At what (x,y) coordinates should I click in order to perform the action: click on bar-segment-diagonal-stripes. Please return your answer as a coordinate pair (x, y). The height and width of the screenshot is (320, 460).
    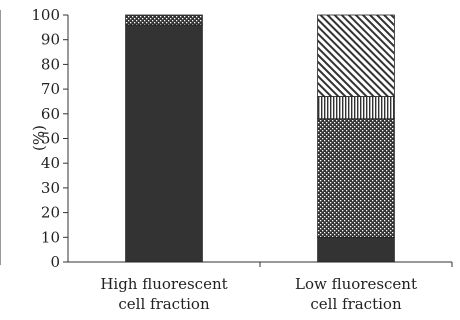
    Looking at the image, I should click on (356, 55).